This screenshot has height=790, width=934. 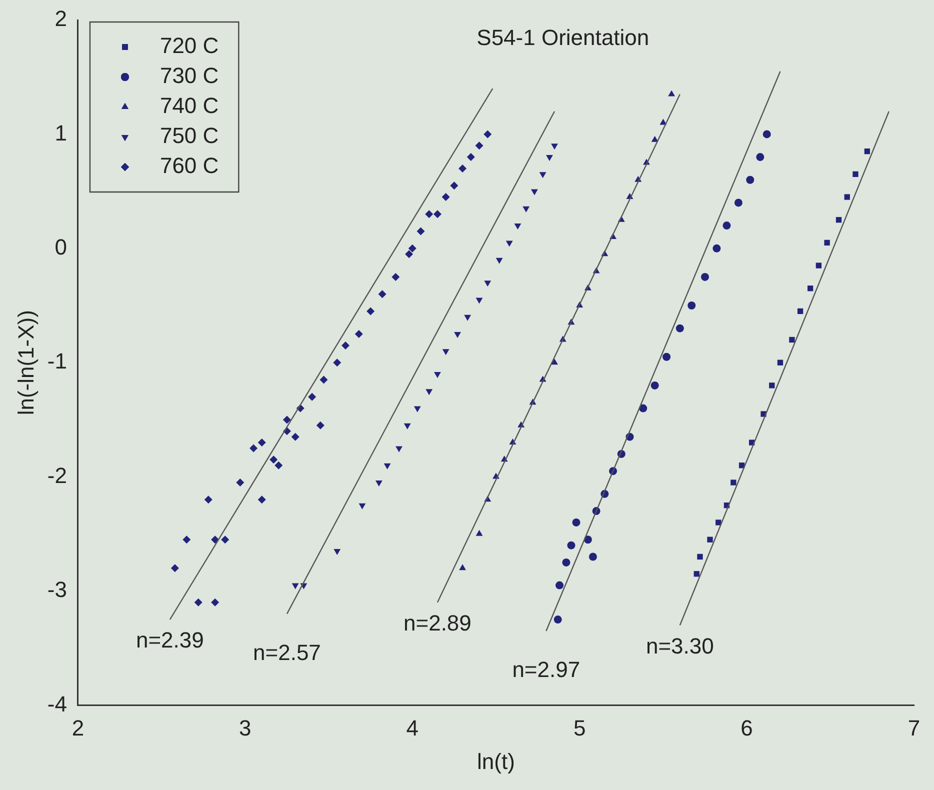 I want to click on y-tick-label: -3, so click(x=57, y=589).